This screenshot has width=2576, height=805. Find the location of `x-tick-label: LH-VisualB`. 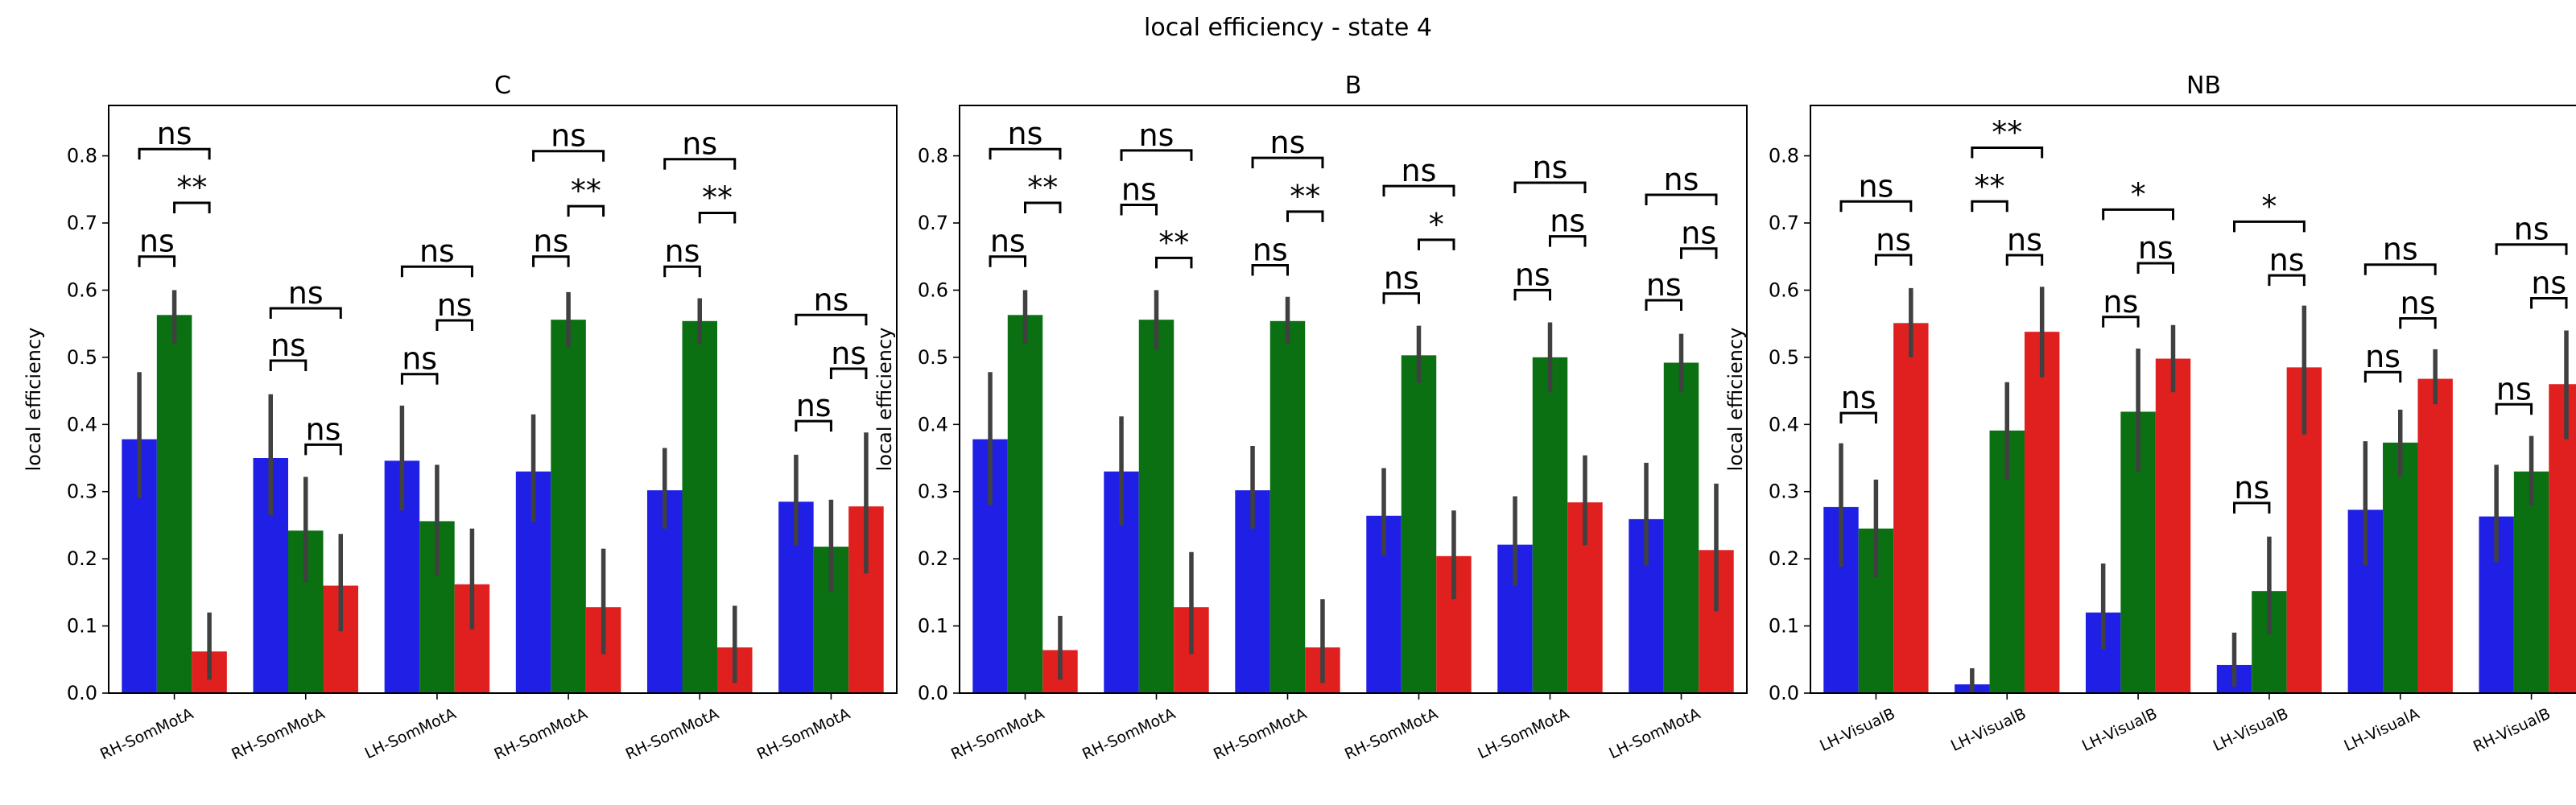

x-tick-label: LH-VisualB is located at coordinates (1857, 730).